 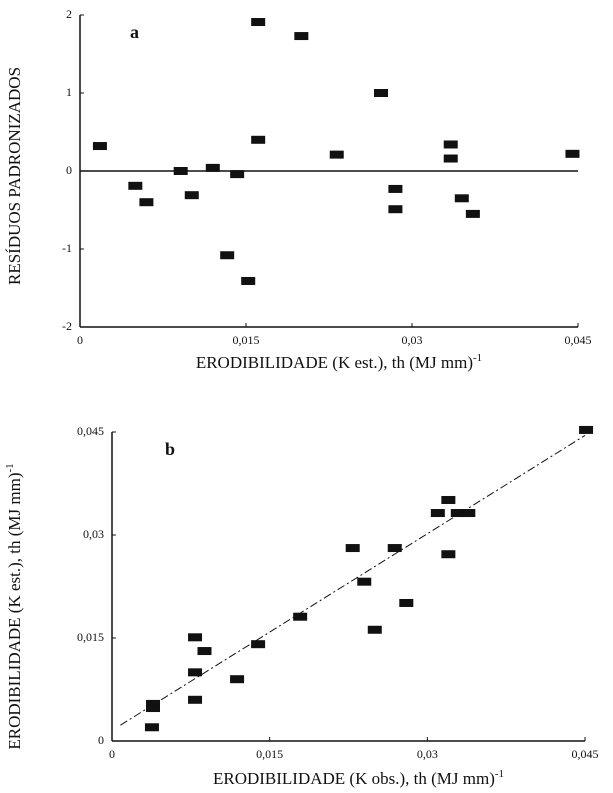 I want to click on y-axis-label: ERODIBILIDADE (K est.), th (MJ mm)-1, so click(x=14, y=606).